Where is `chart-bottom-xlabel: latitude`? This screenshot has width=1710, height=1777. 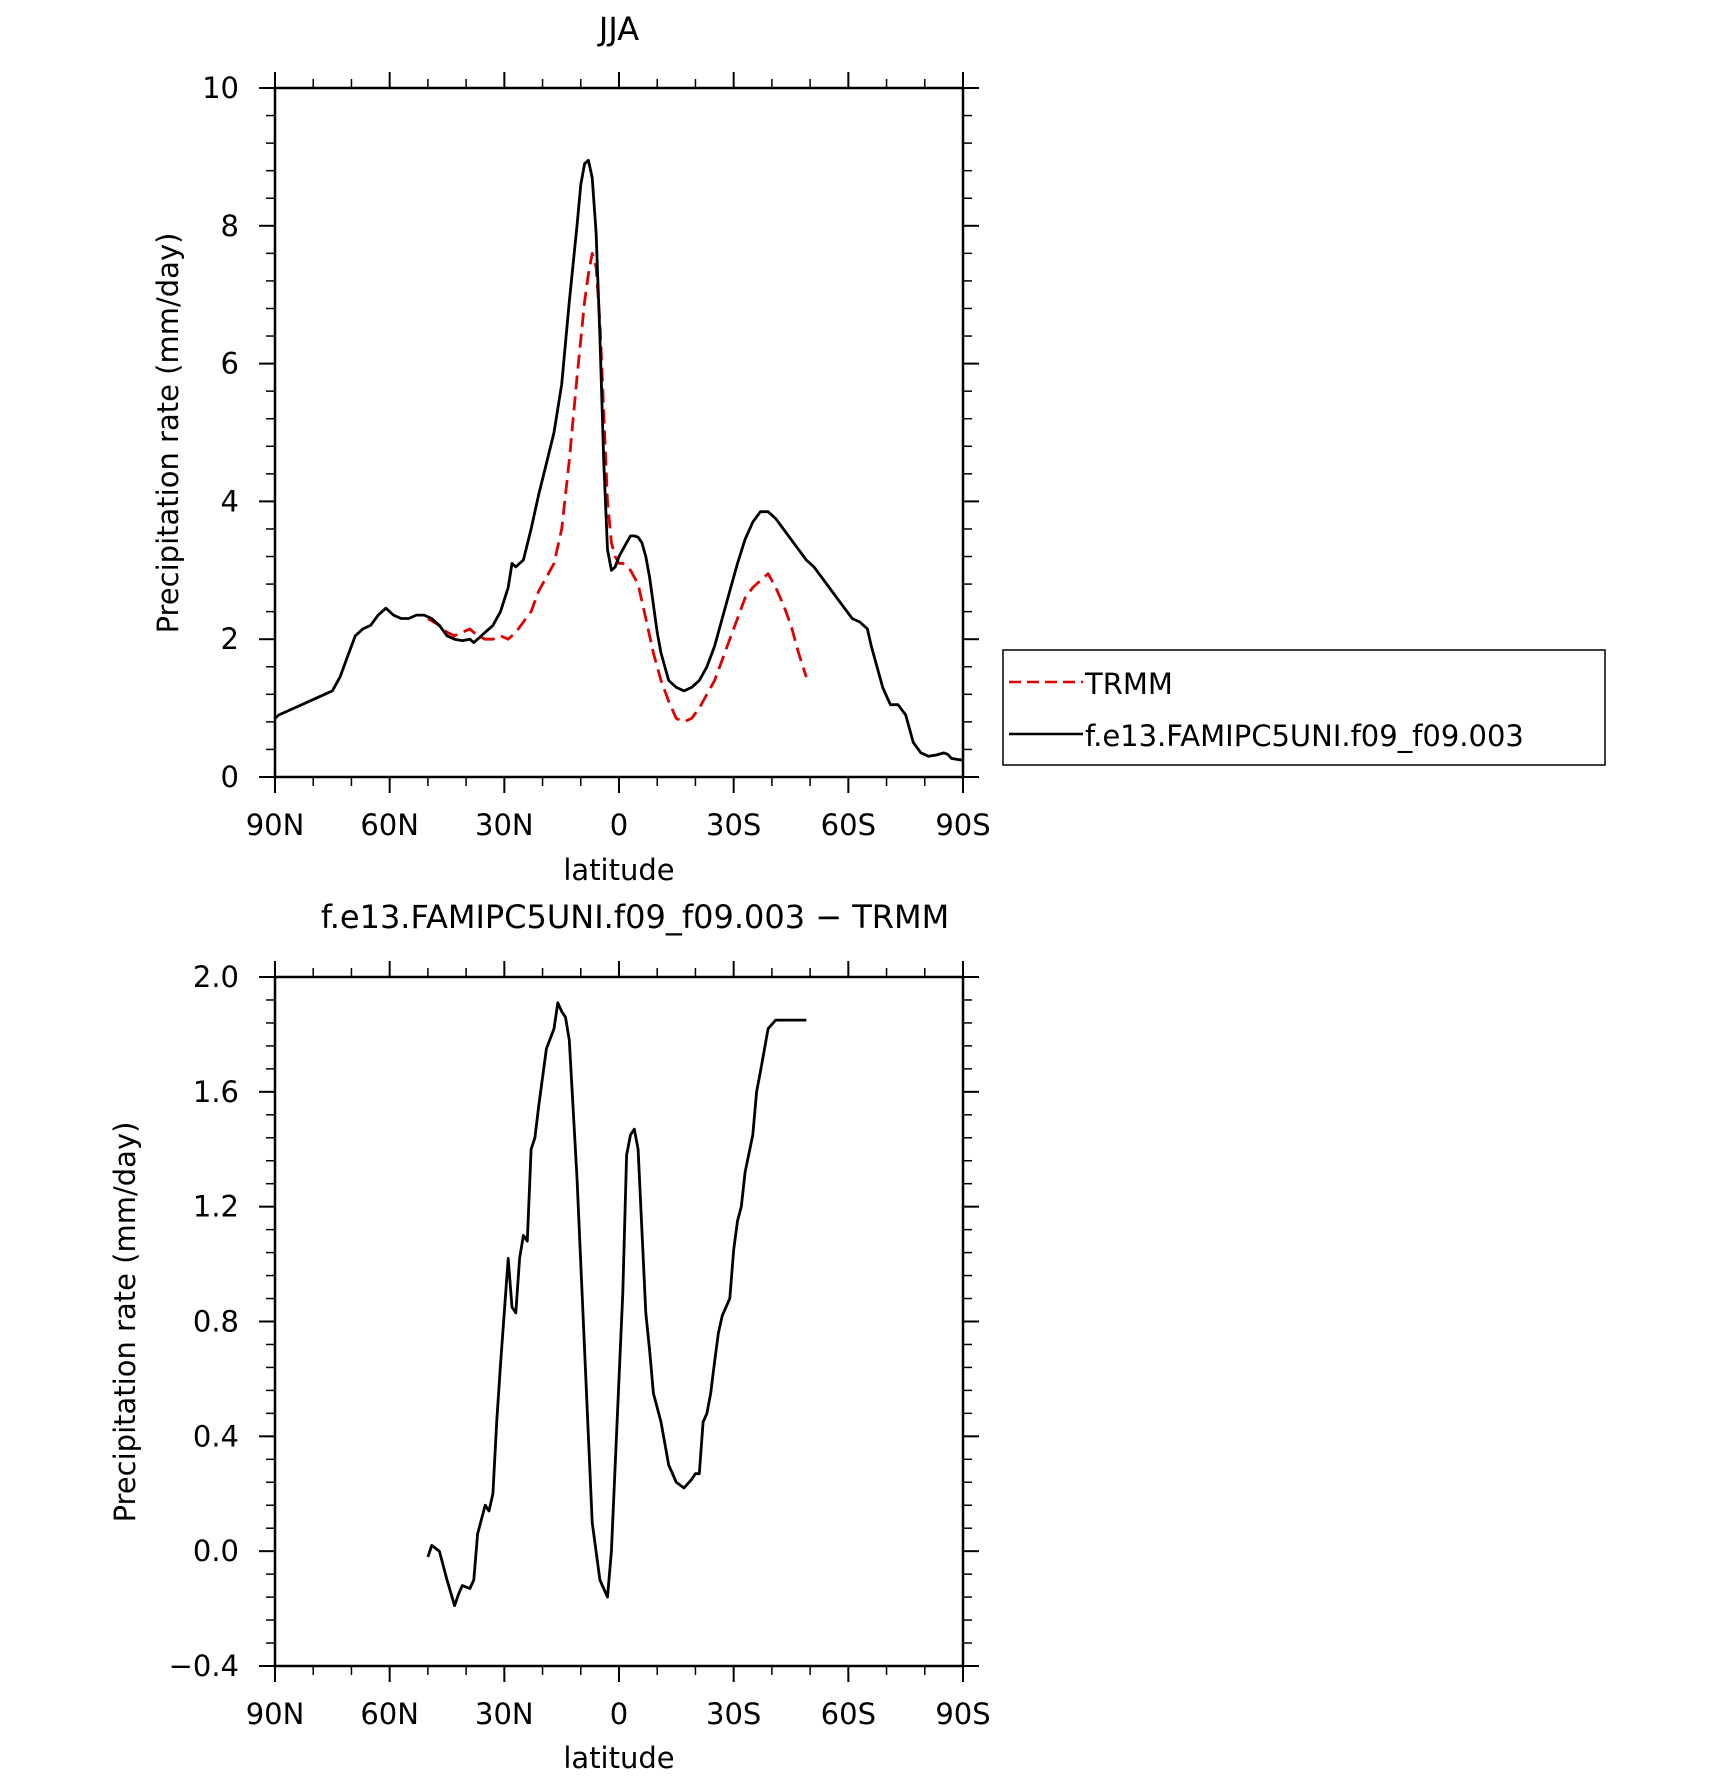 chart-bottom-xlabel: latitude is located at coordinates (618, 1758).